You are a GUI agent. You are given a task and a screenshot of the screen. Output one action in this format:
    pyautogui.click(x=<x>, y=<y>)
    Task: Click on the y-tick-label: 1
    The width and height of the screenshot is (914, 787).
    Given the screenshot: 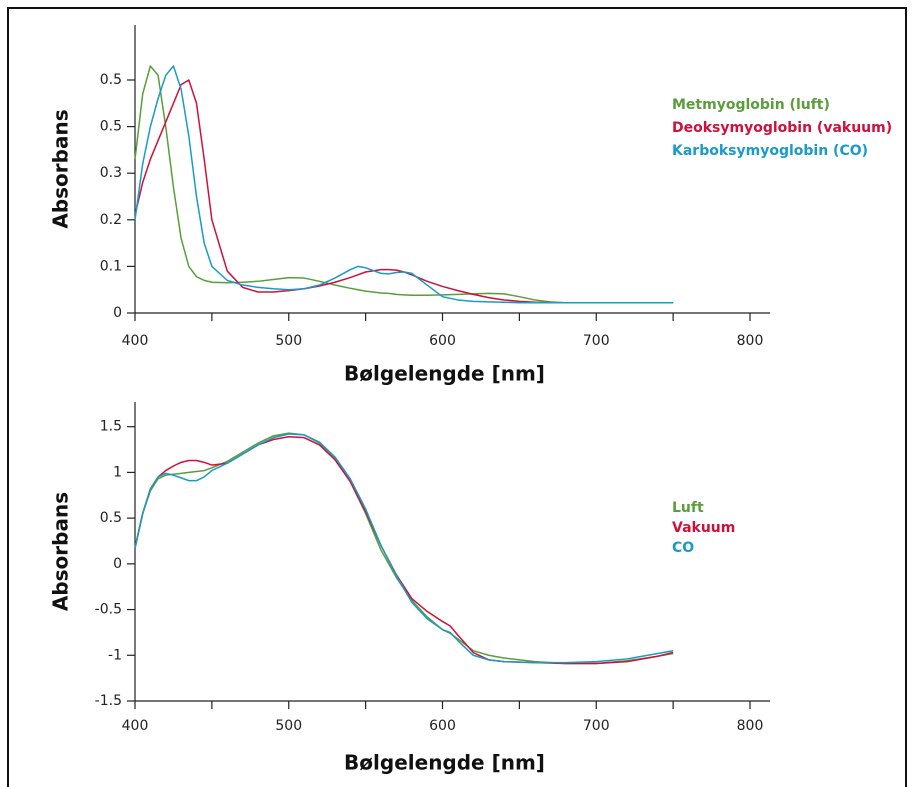 What is the action you would take?
    pyautogui.click(x=117, y=472)
    